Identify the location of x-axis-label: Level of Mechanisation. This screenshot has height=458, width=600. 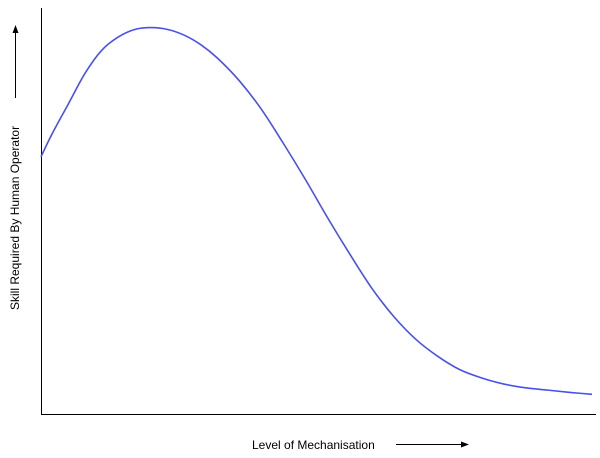
(313, 445).